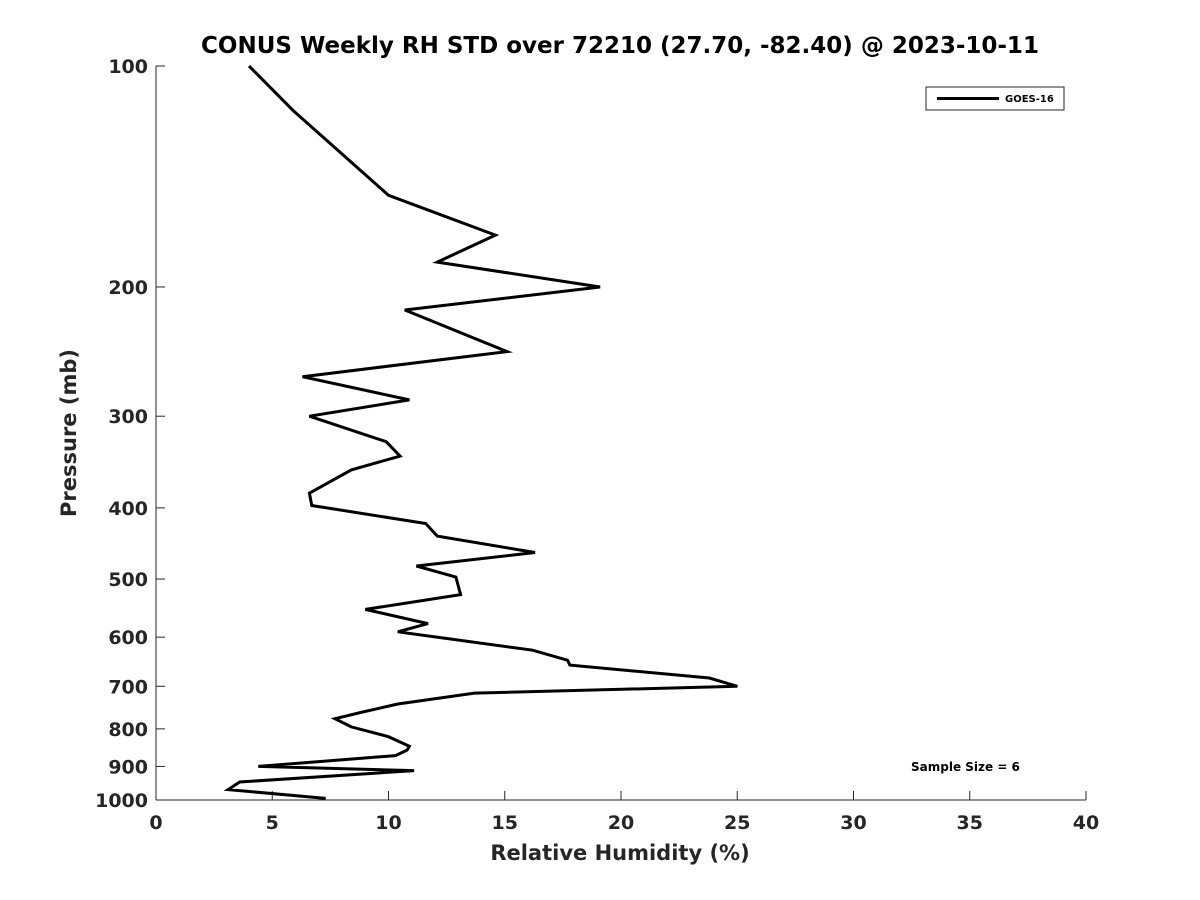 The width and height of the screenshot is (1200, 900). Describe the element at coordinates (128, 767) in the screenshot. I see `y-tick-label-900: 900` at that location.